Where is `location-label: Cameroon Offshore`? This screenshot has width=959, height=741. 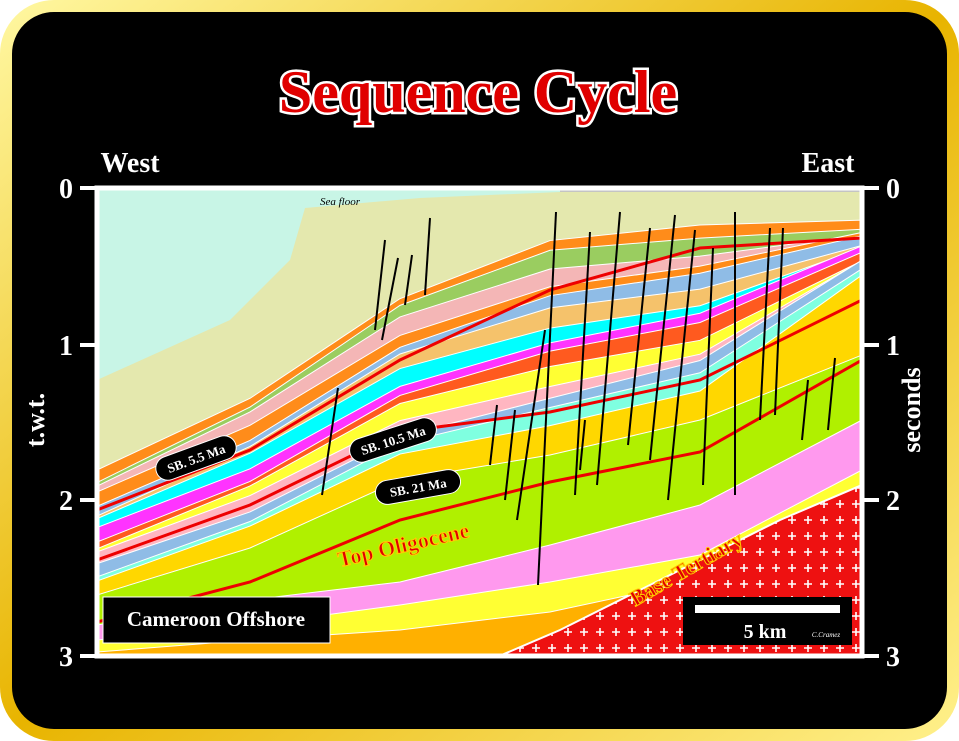 location-label: Cameroon Offshore is located at coordinates (216, 619).